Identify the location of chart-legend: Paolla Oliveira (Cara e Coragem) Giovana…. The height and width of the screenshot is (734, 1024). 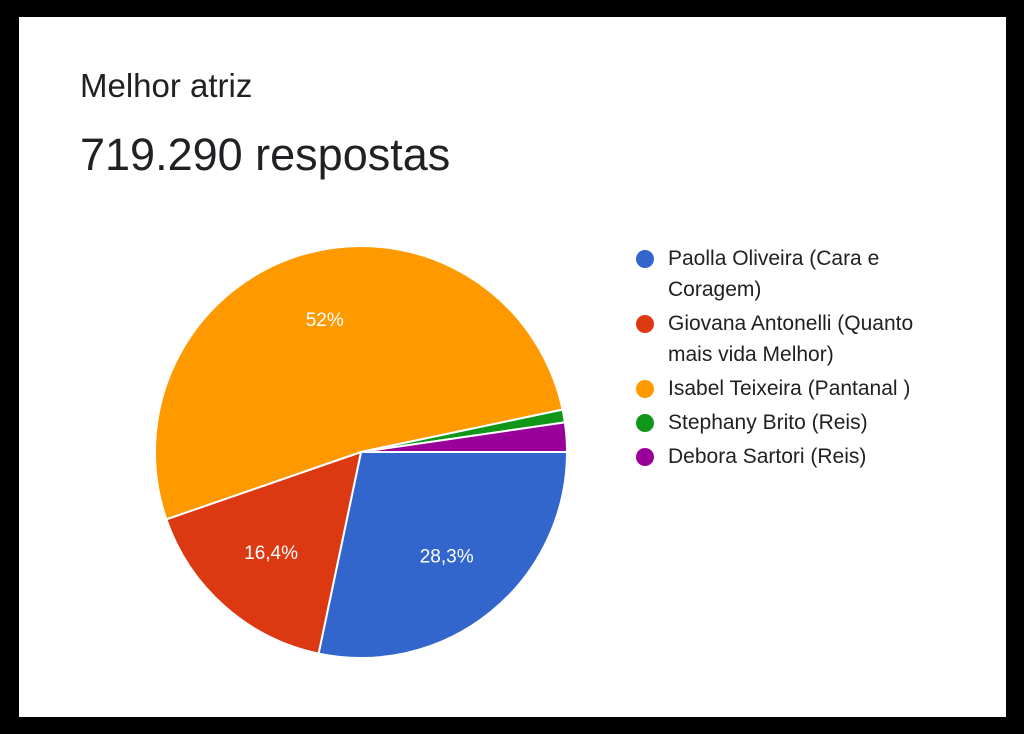
(786, 359).